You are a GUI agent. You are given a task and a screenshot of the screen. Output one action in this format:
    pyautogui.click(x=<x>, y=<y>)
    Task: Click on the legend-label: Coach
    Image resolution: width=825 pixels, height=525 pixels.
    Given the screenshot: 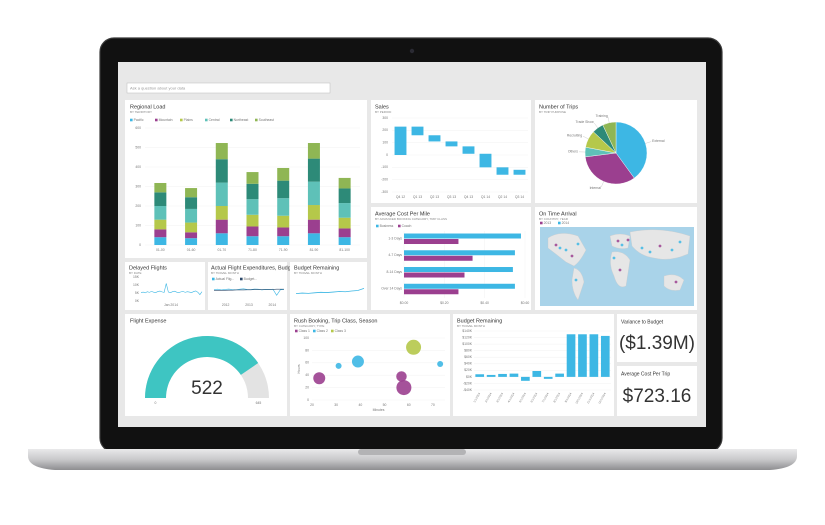 What is the action you would take?
    pyautogui.click(x=407, y=226)
    